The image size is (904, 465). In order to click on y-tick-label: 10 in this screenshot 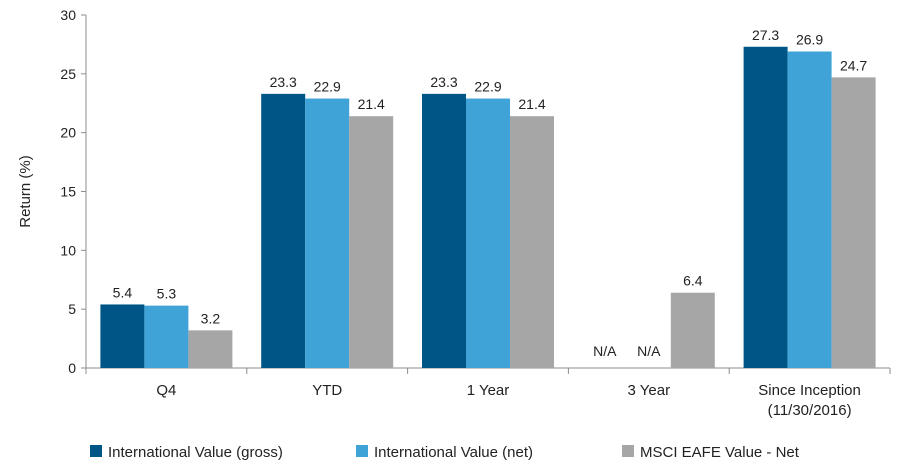, I will do `click(68, 250)`.